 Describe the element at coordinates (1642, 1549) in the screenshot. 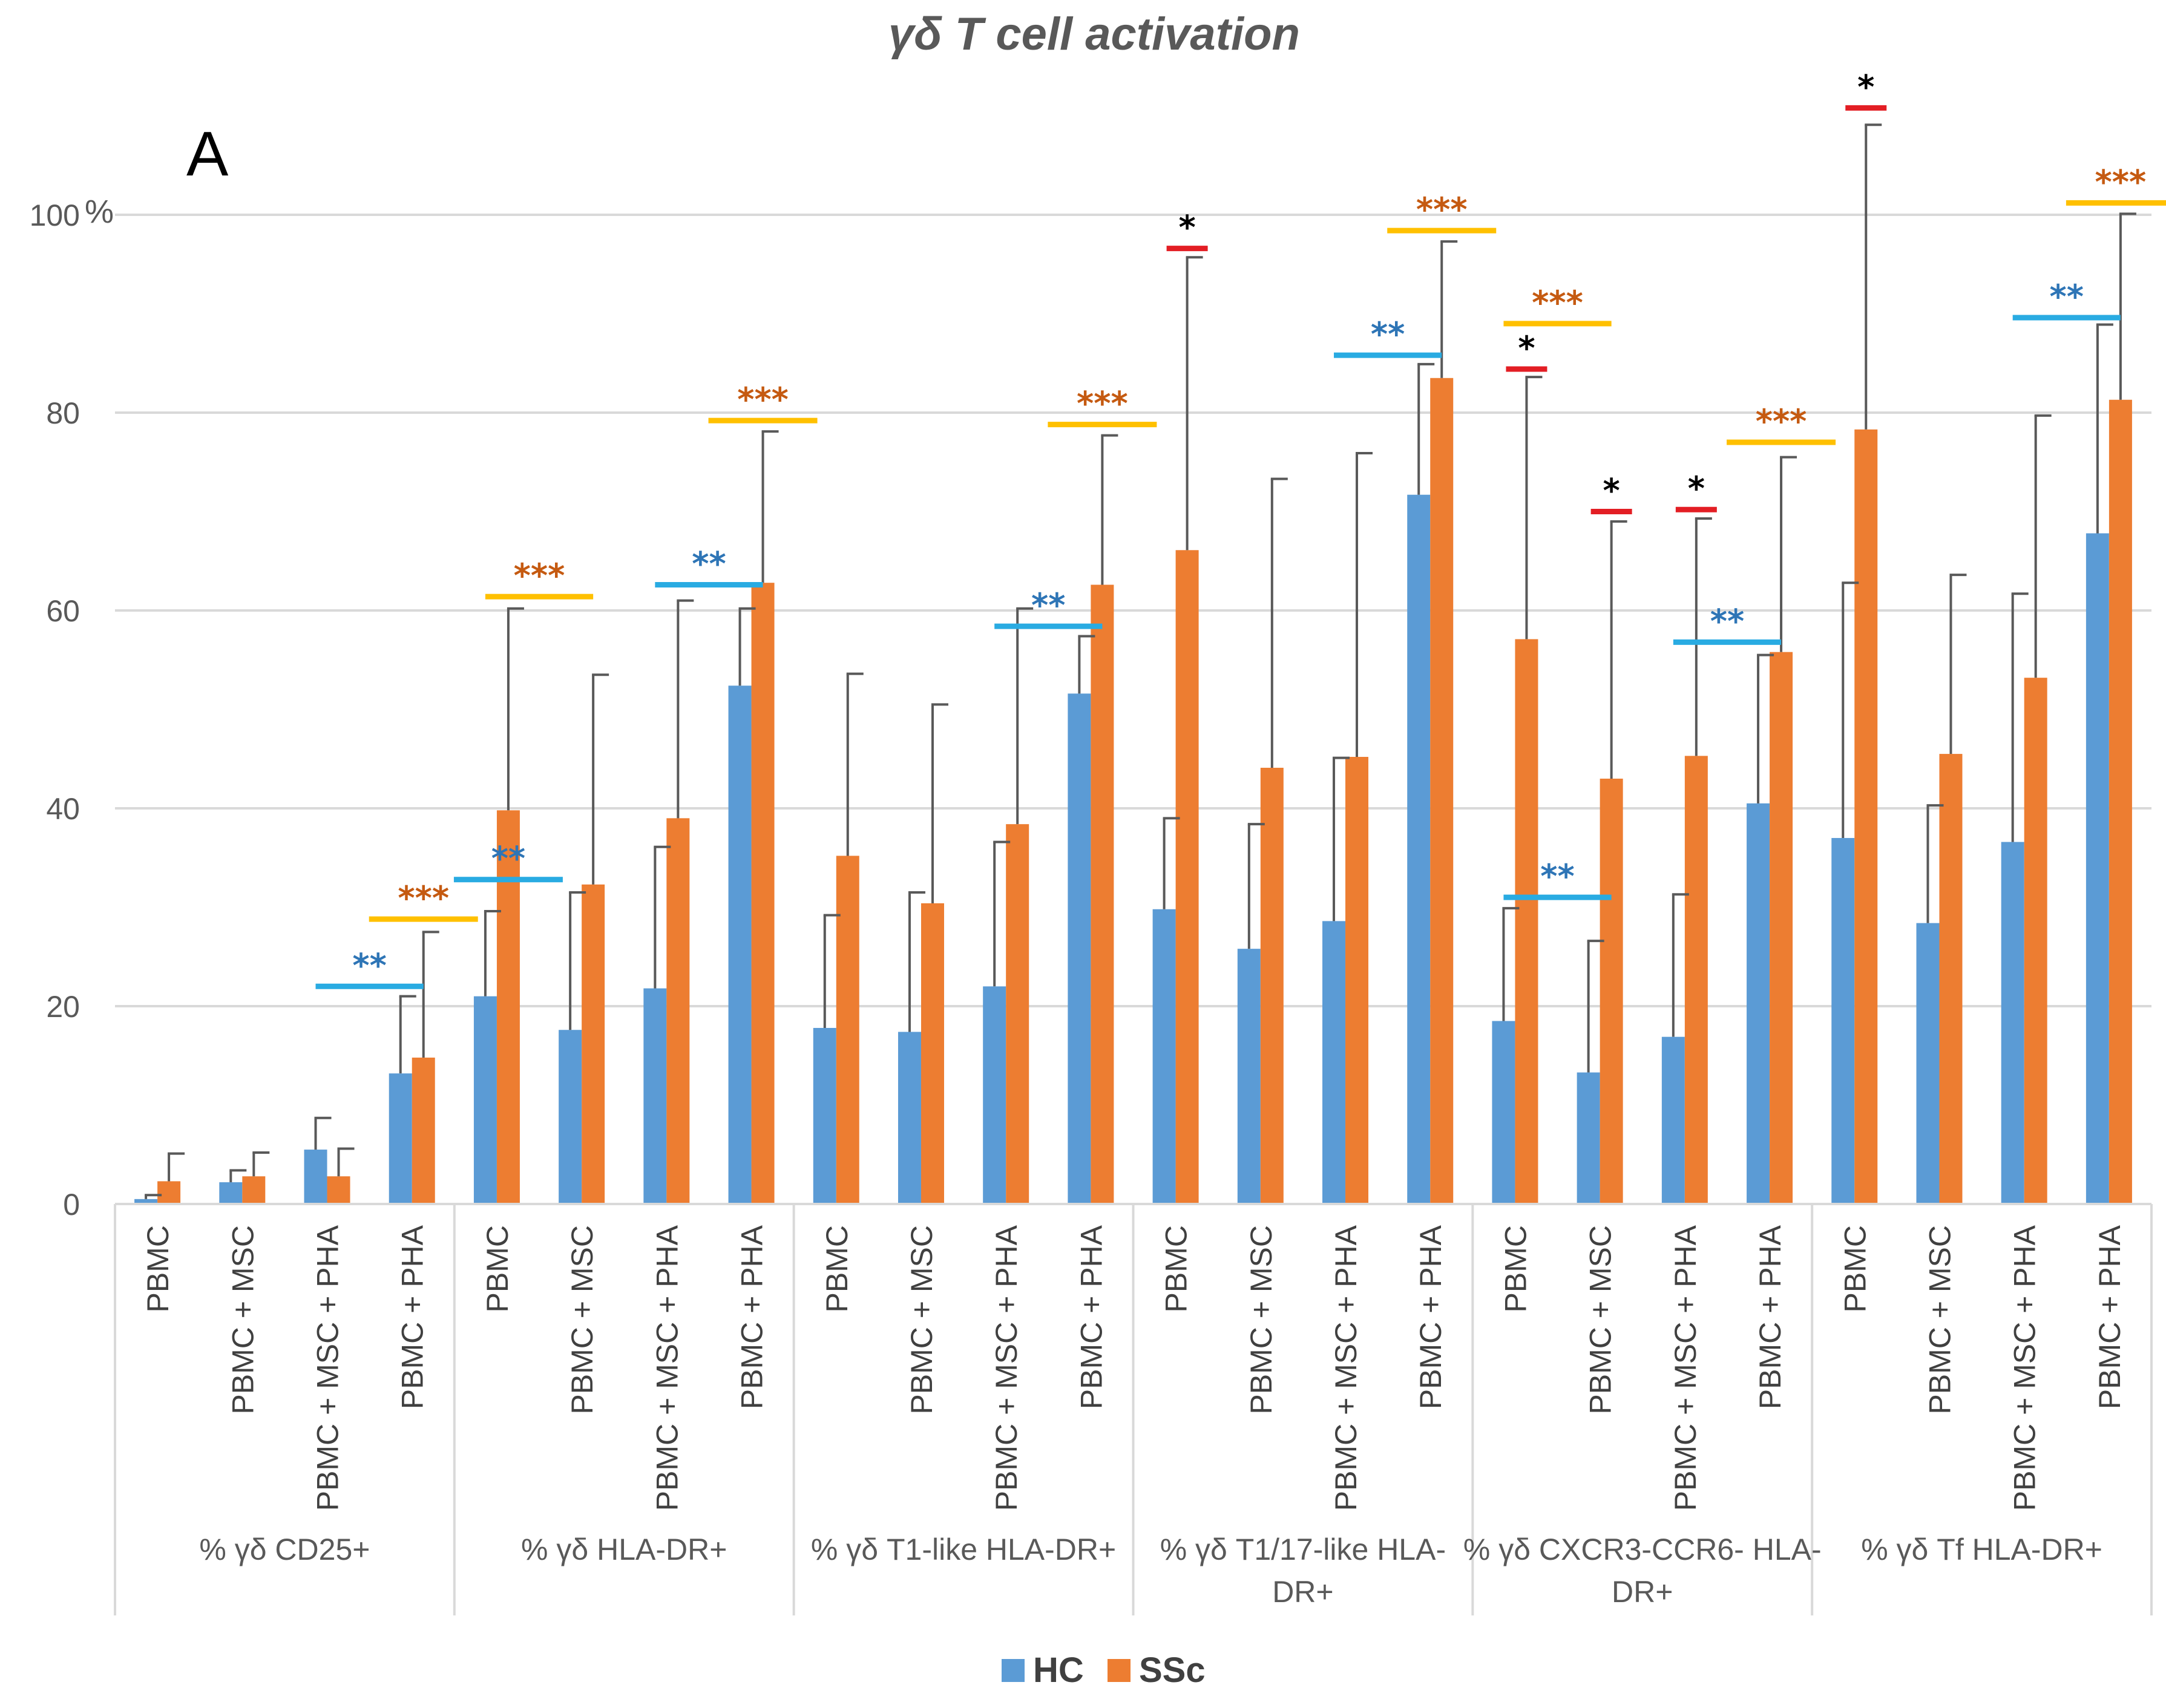

I see `group-label: % γδ CXCR3-CCR6- HLA-` at that location.